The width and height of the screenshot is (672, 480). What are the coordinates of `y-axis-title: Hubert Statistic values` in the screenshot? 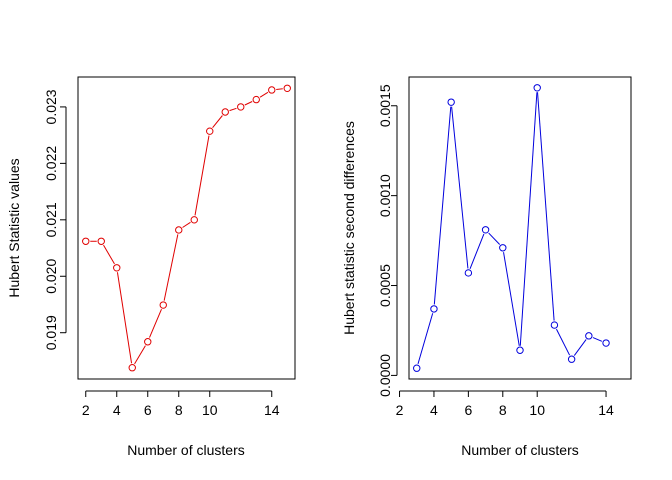 It's located at (14, 227).